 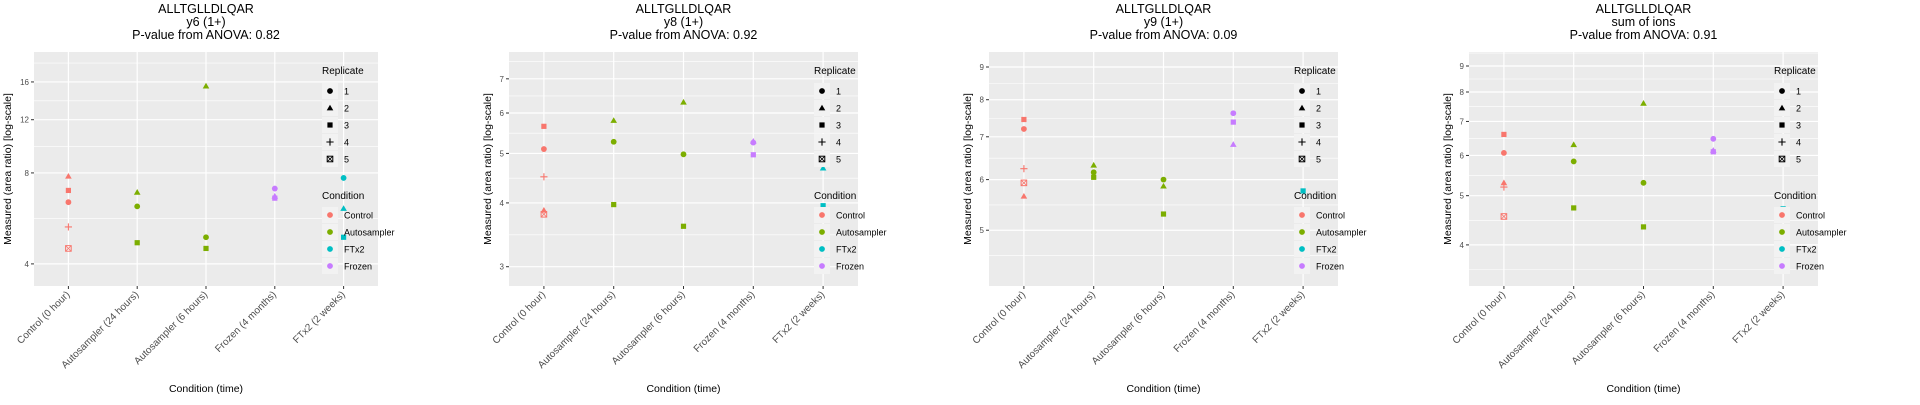 What do you see at coordinates (502, 113) in the screenshot?
I see `y-tick-label: 6` at bounding box center [502, 113].